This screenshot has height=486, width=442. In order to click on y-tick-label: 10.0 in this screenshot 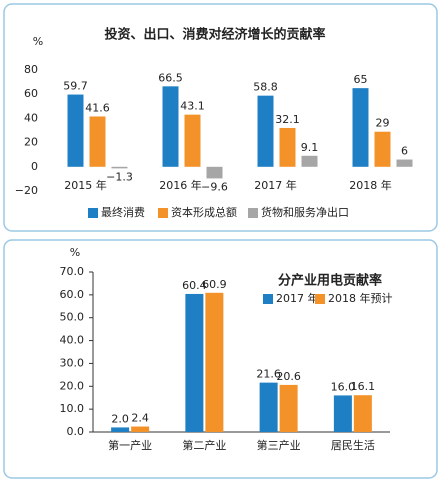, I will do `click(72, 408)`.